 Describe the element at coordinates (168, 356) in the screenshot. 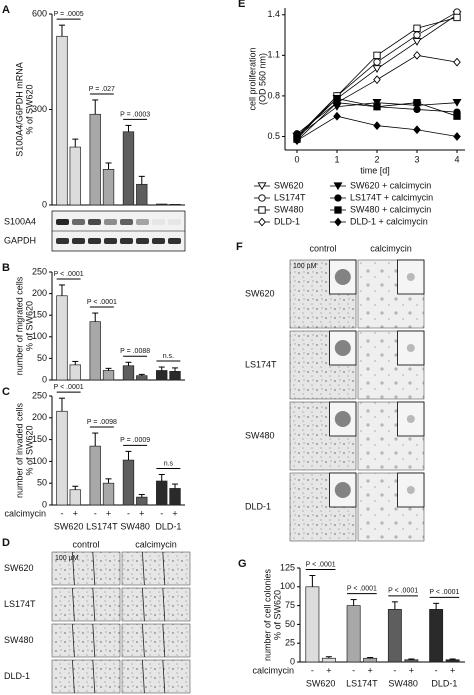

I see `significance-label: n.s.` at that location.